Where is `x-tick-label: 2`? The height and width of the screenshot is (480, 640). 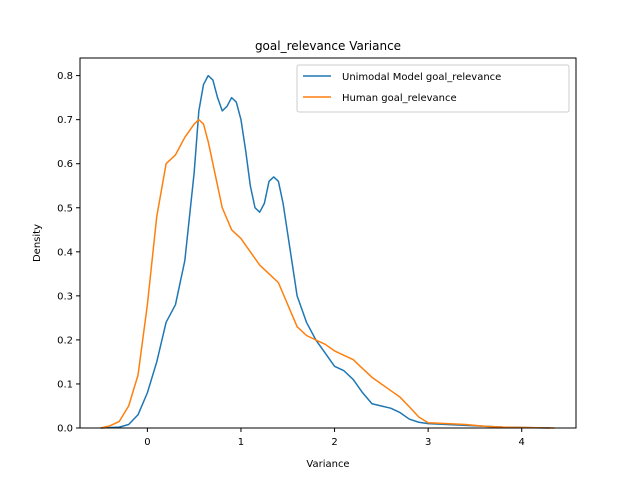
x-tick-label: 2 is located at coordinates (334, 442).